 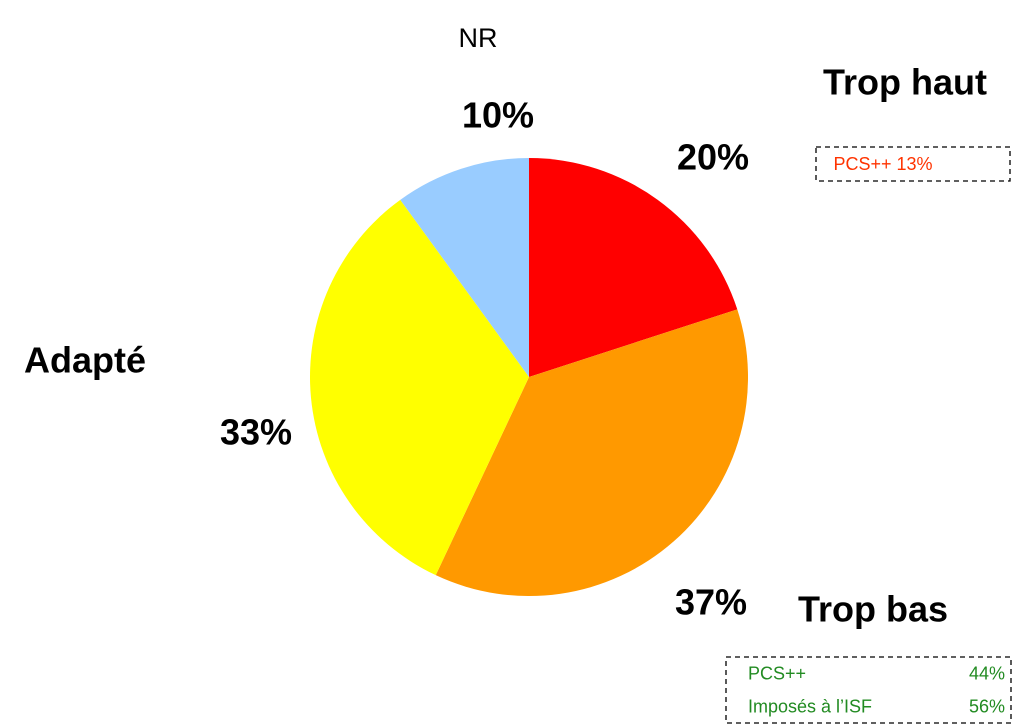 I want to click on annotation-text: PCS++, so click(x=777, y=673).